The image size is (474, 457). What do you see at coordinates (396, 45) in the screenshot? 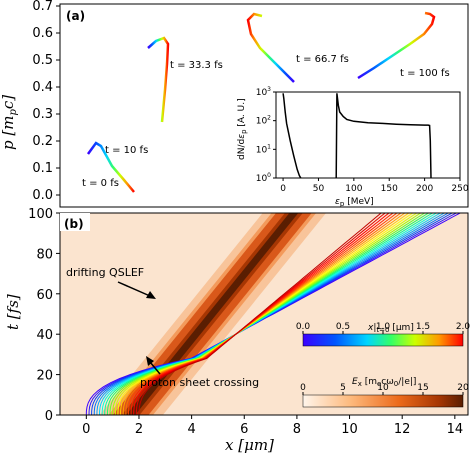
I see `snapshot-t100-curve` at bounding box center [396, 45].